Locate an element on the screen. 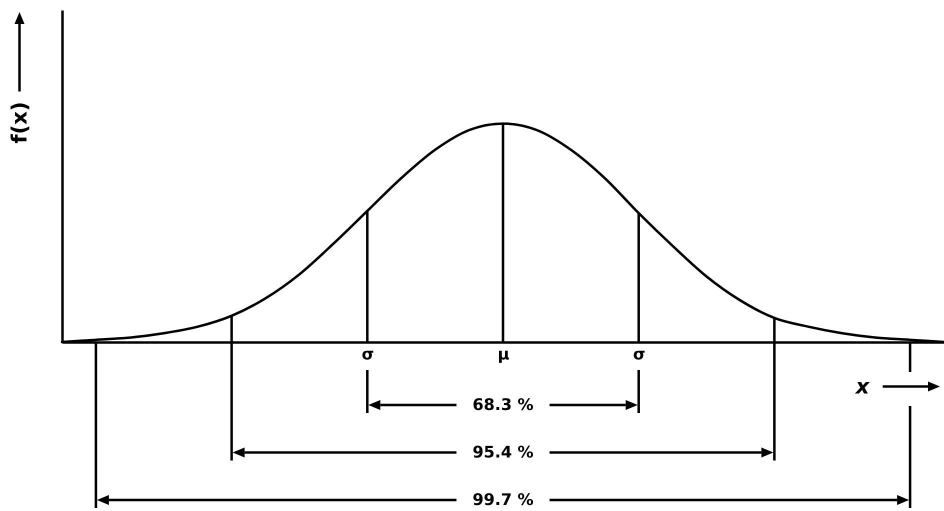 This screenshot has width=944, height=511. text: 68.3 % is located at coordinates (503, 404).